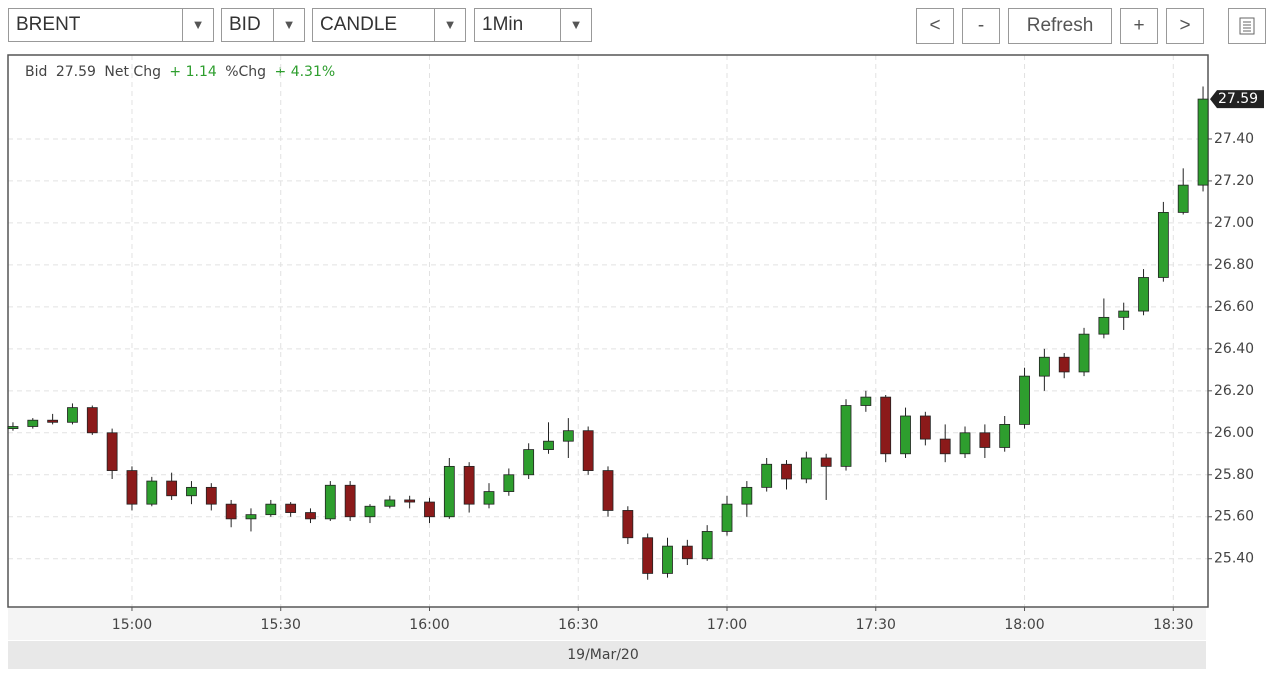 The width and height of the screenshot is (1280, 678). I want to click on interval-select: 1Min ▼, so click(533, 25).